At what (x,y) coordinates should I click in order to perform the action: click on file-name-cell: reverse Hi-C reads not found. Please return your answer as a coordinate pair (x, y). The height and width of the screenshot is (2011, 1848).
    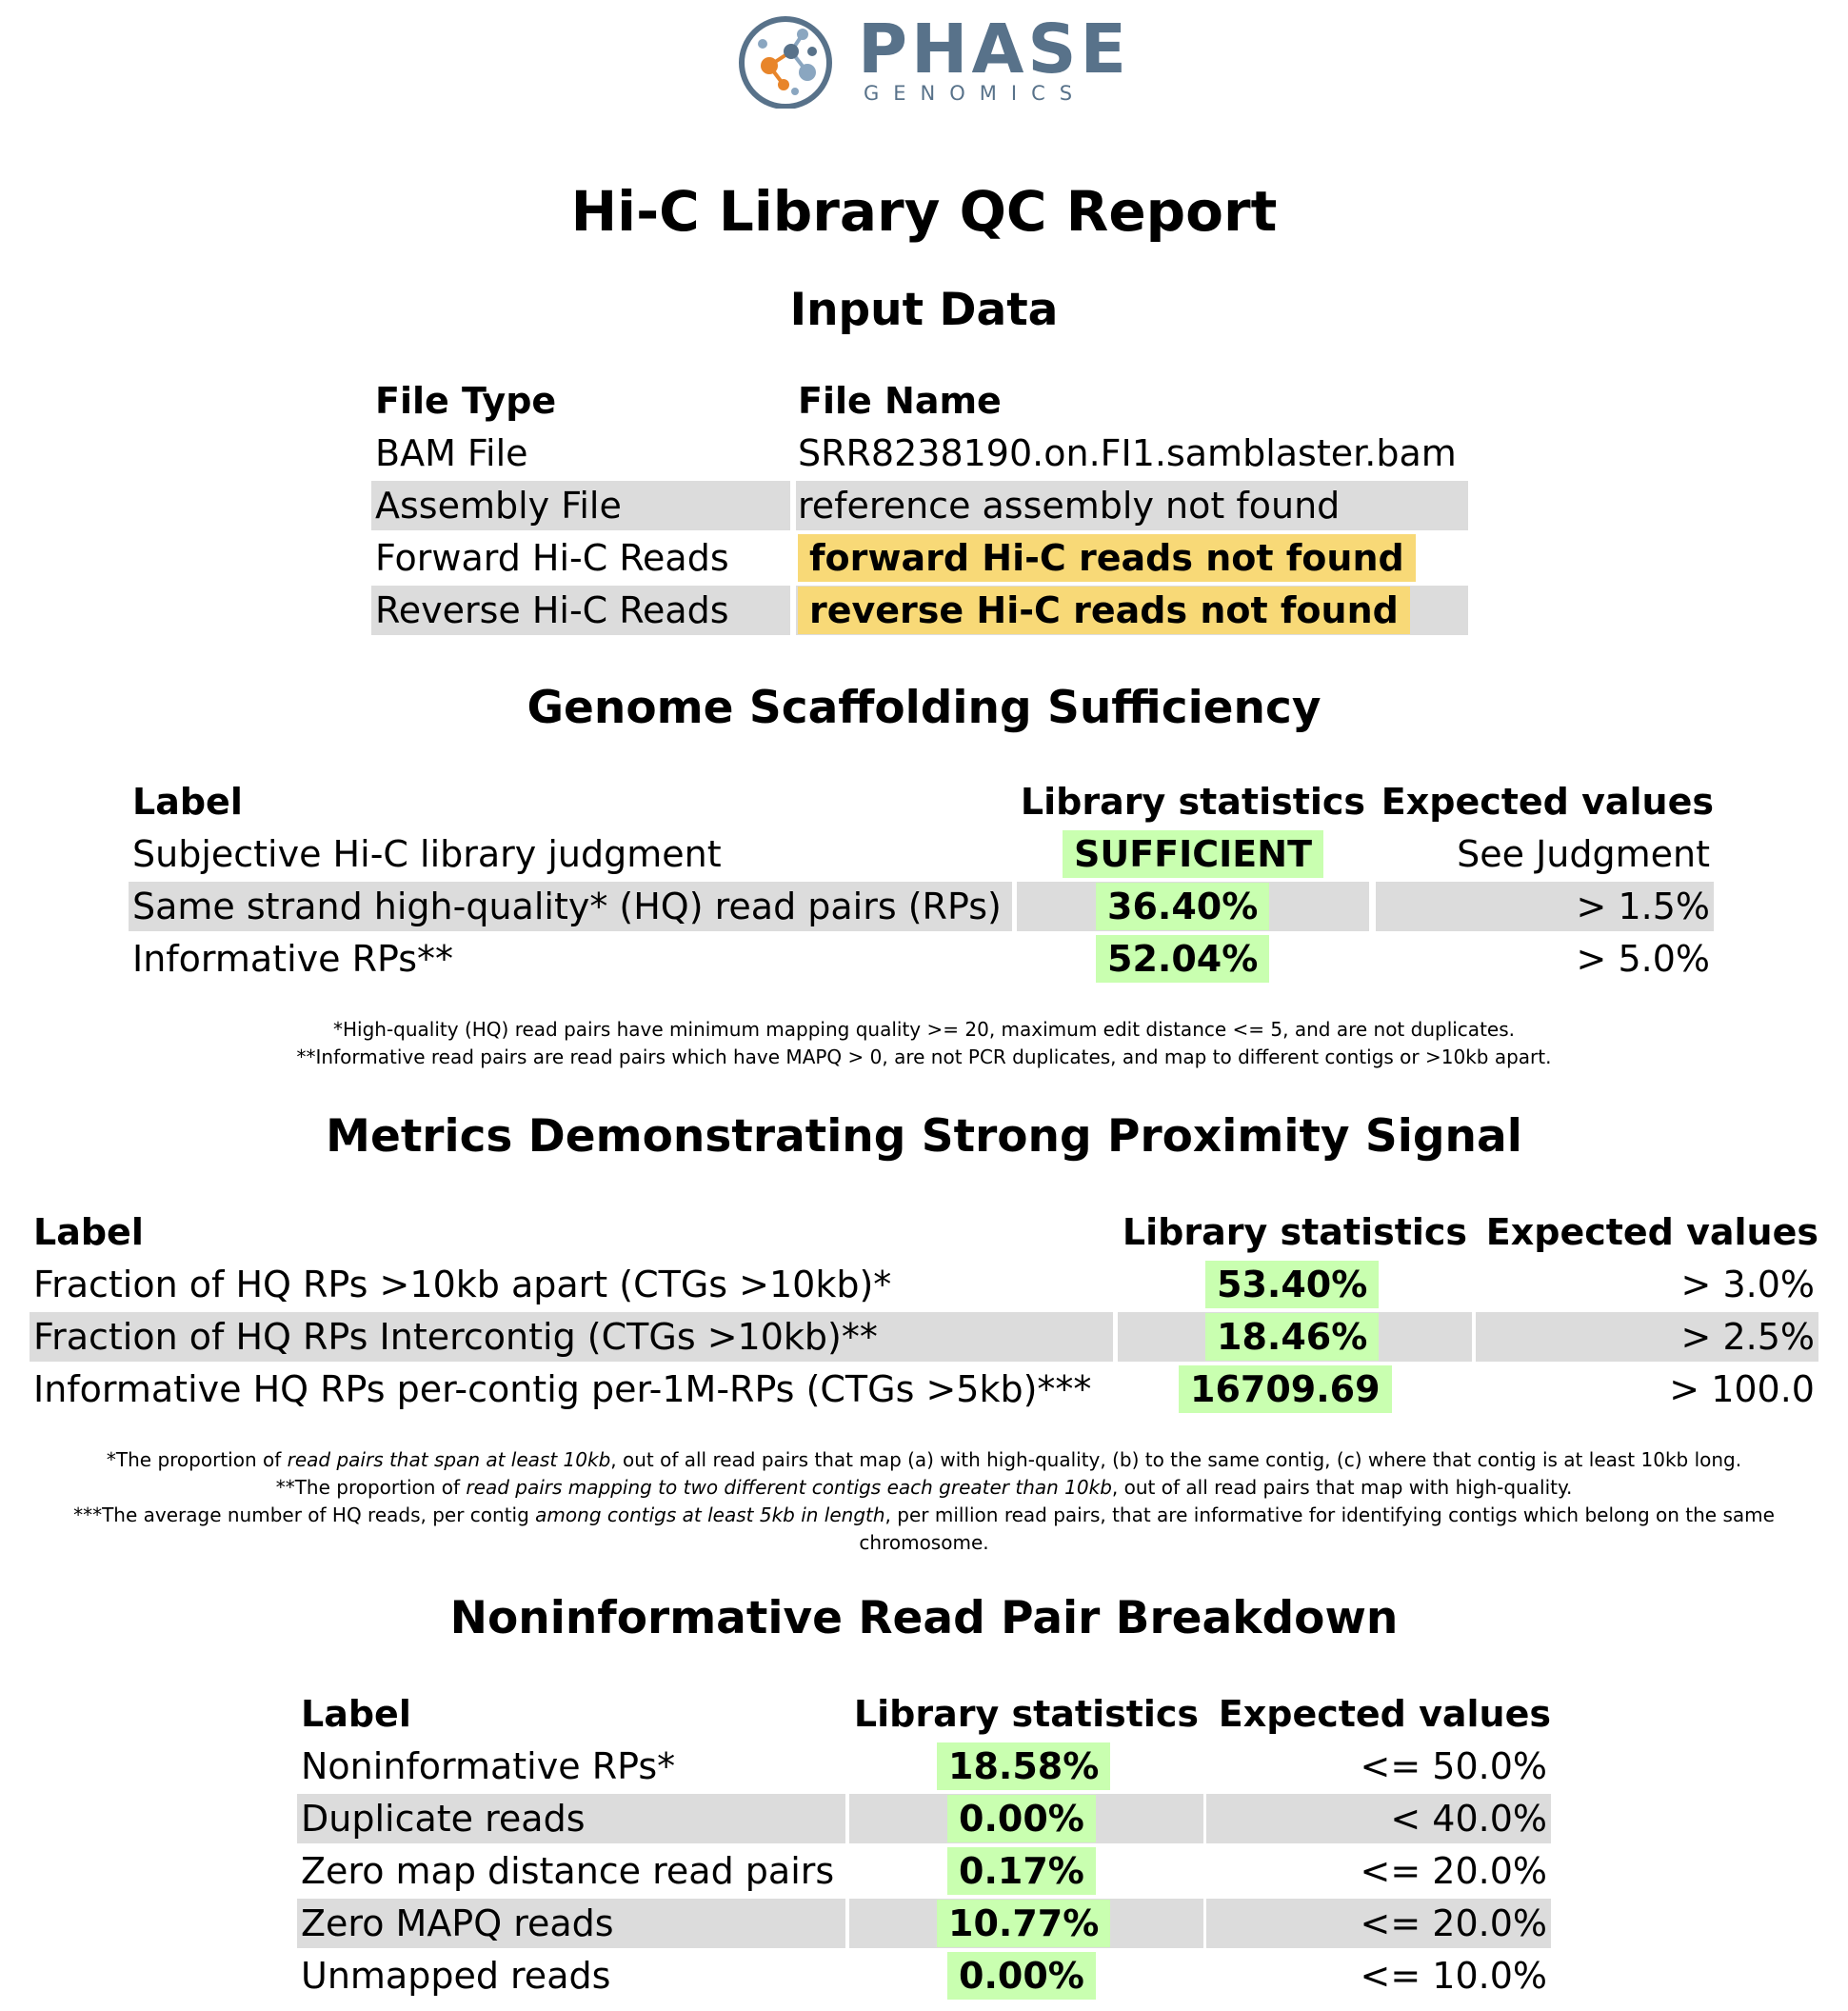
    Looking at the image, I should click on (1132, 610).